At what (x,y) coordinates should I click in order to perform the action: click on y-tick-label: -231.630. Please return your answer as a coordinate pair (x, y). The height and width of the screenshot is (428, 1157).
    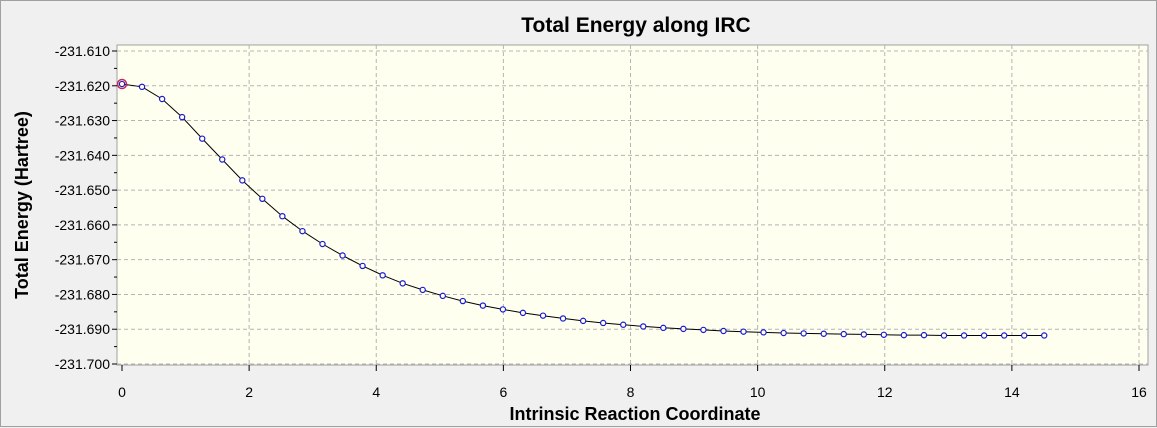
    Looking at the image, I should click on (82, 121).